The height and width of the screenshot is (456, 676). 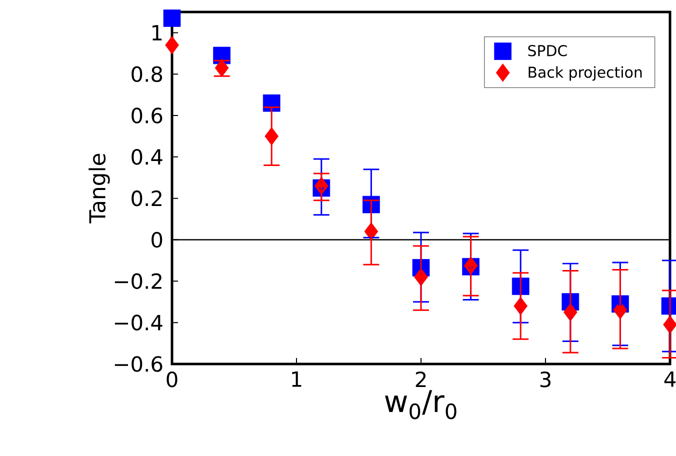 What do you see at coordinates (670, 379) in the screenshot?
I see `x-tick-label: 4` at bounding box center [670, 379].